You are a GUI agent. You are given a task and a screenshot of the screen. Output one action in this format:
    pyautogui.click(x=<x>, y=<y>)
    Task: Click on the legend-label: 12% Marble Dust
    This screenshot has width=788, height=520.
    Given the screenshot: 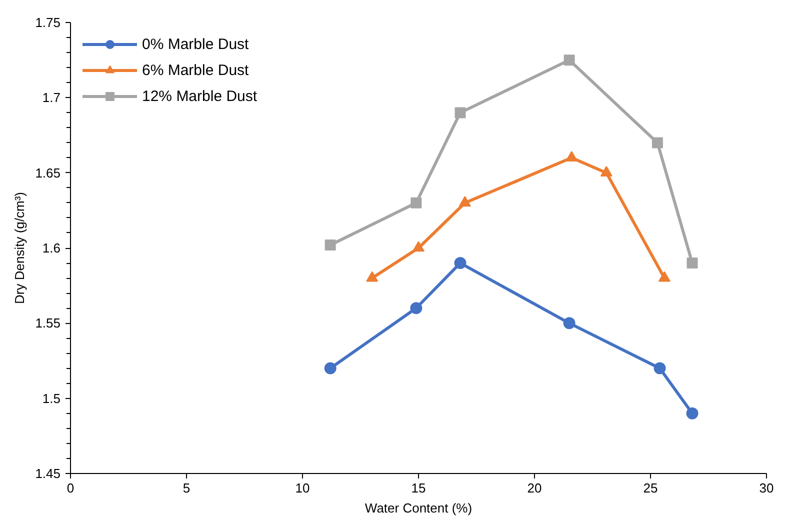 What is the action you would take?
    pyautogui.click(x=200, y=96)
    